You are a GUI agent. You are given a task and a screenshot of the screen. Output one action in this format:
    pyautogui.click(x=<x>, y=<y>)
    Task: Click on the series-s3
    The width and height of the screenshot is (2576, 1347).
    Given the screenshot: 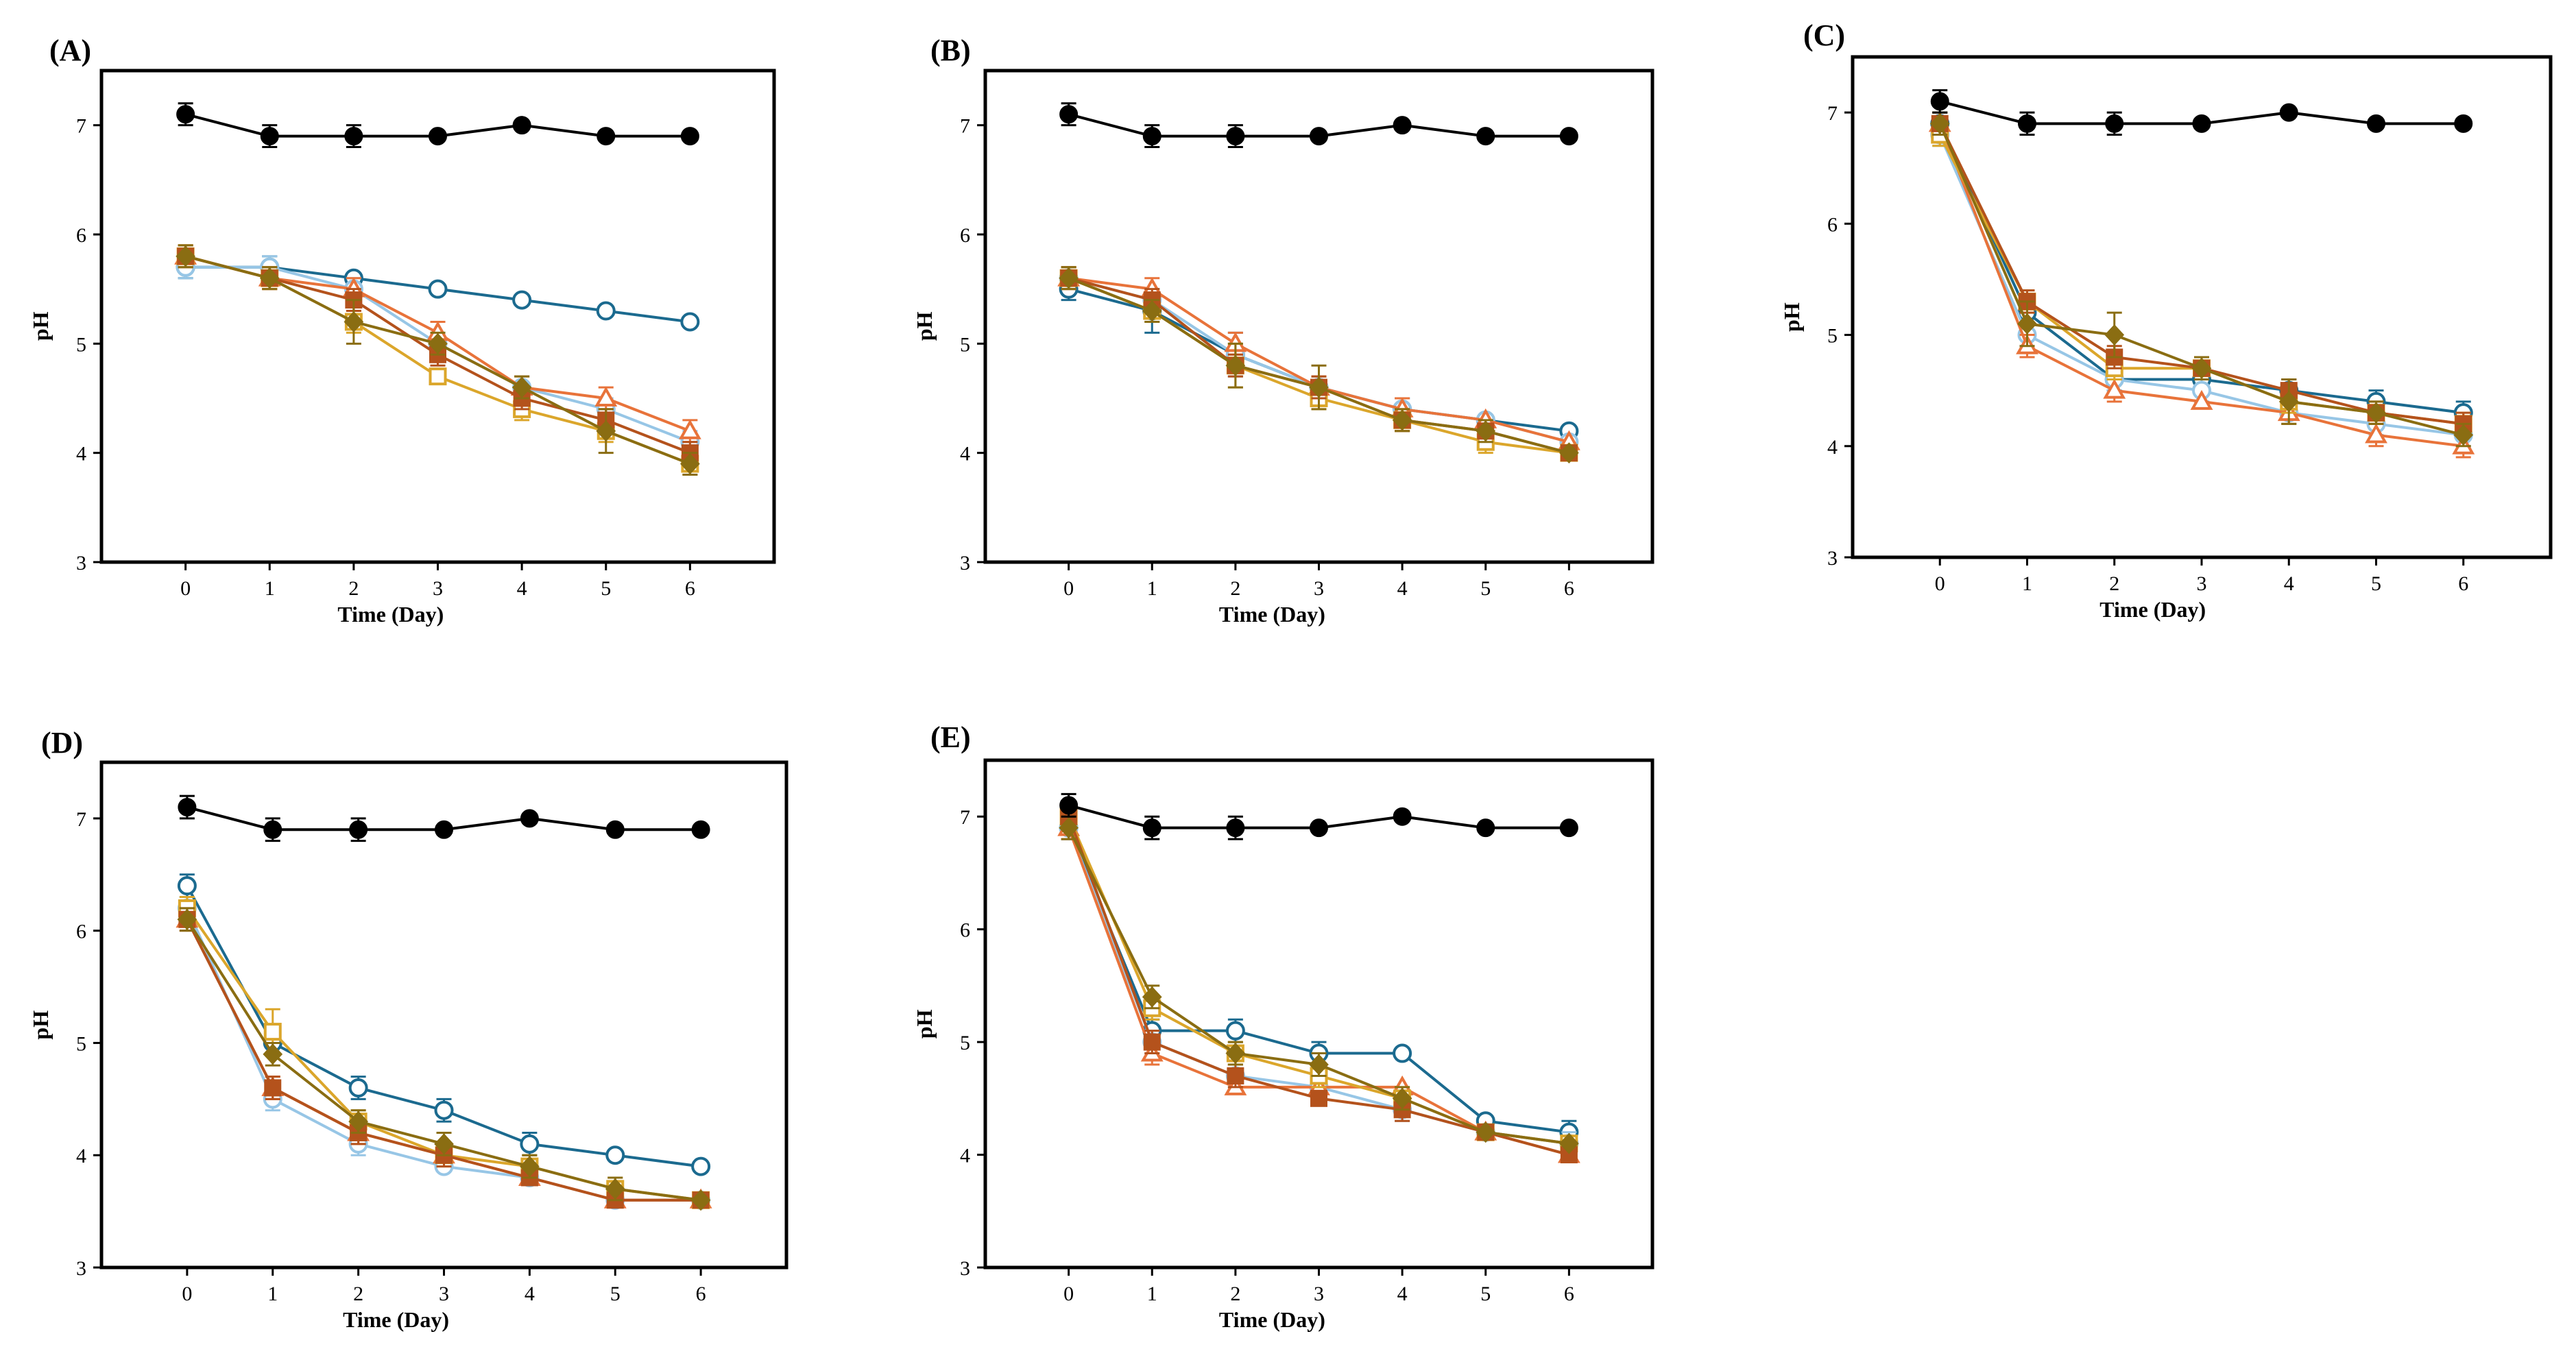 What is the action you would take?
    pyautogui.click(x=2202, y=285)
    